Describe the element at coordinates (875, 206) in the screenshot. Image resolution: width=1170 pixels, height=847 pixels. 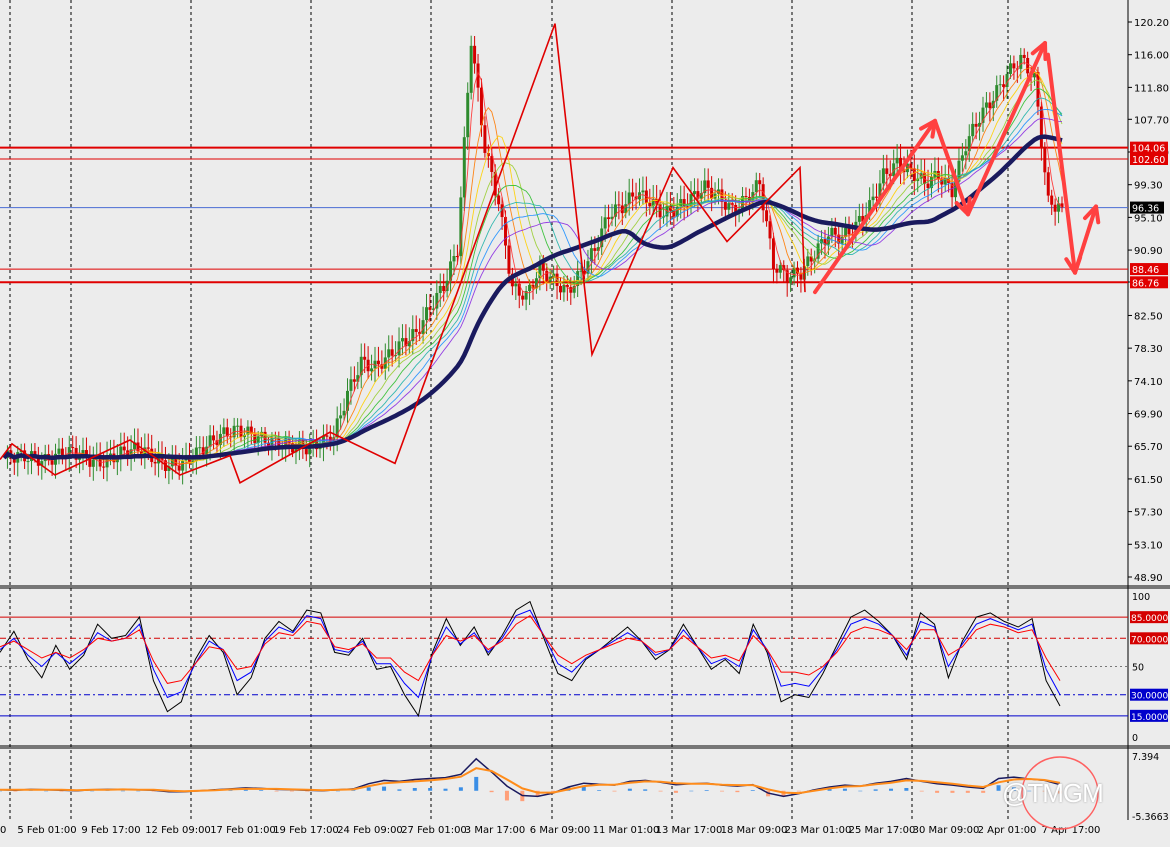
I see `arrow-up` at that location.